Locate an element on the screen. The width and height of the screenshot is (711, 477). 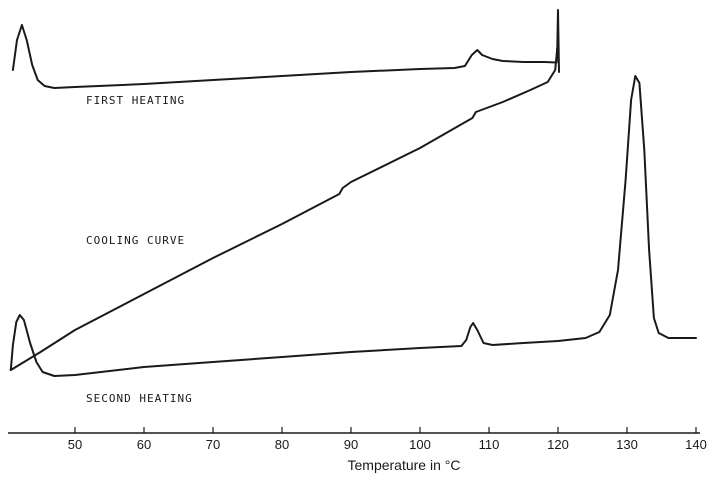
x-tick-label-70: 70 is located at coordinates (213, 444).